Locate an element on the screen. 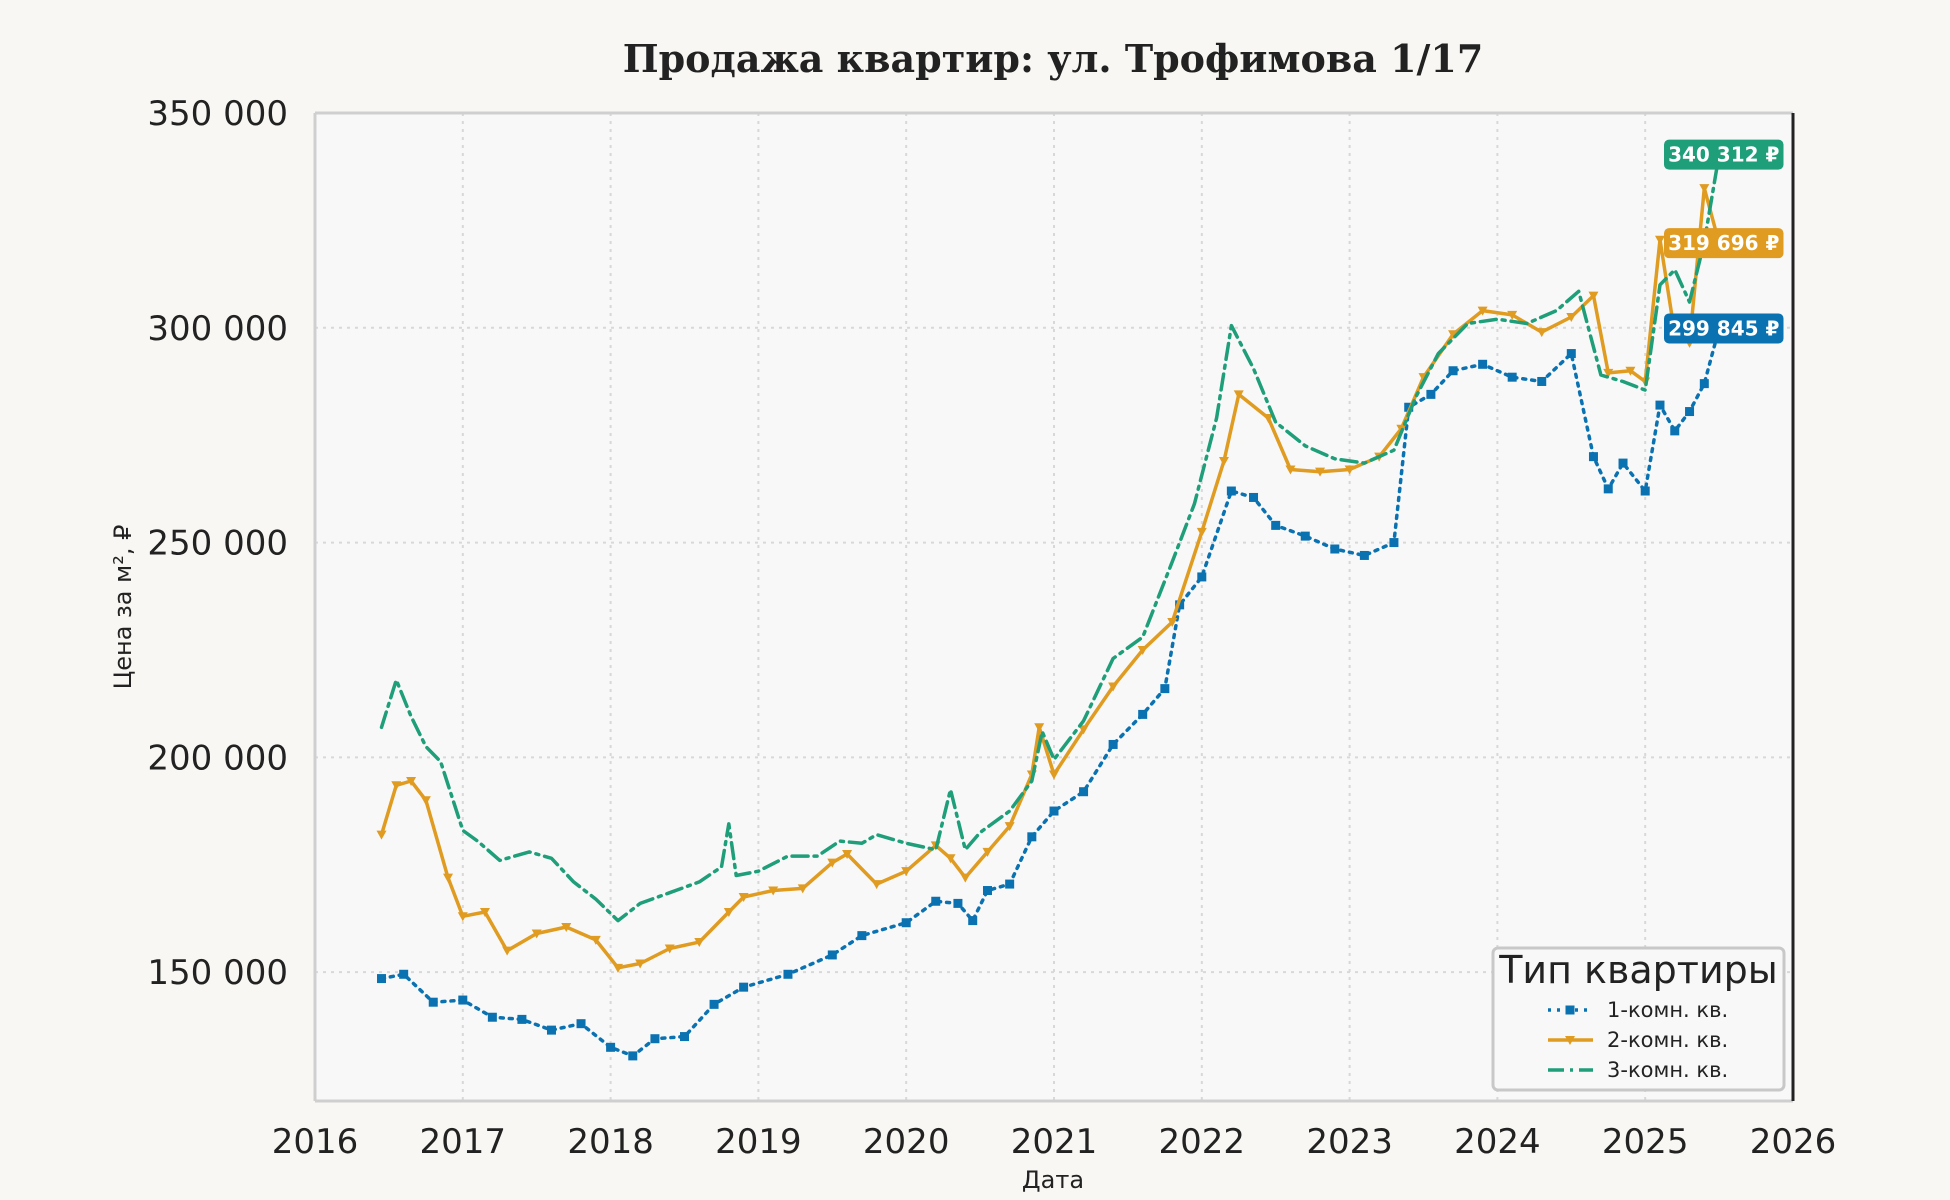 This screenshot has height=1200, width=1950. y-tick-label-300-000: 300 000 is located at coordinates (217, 329).